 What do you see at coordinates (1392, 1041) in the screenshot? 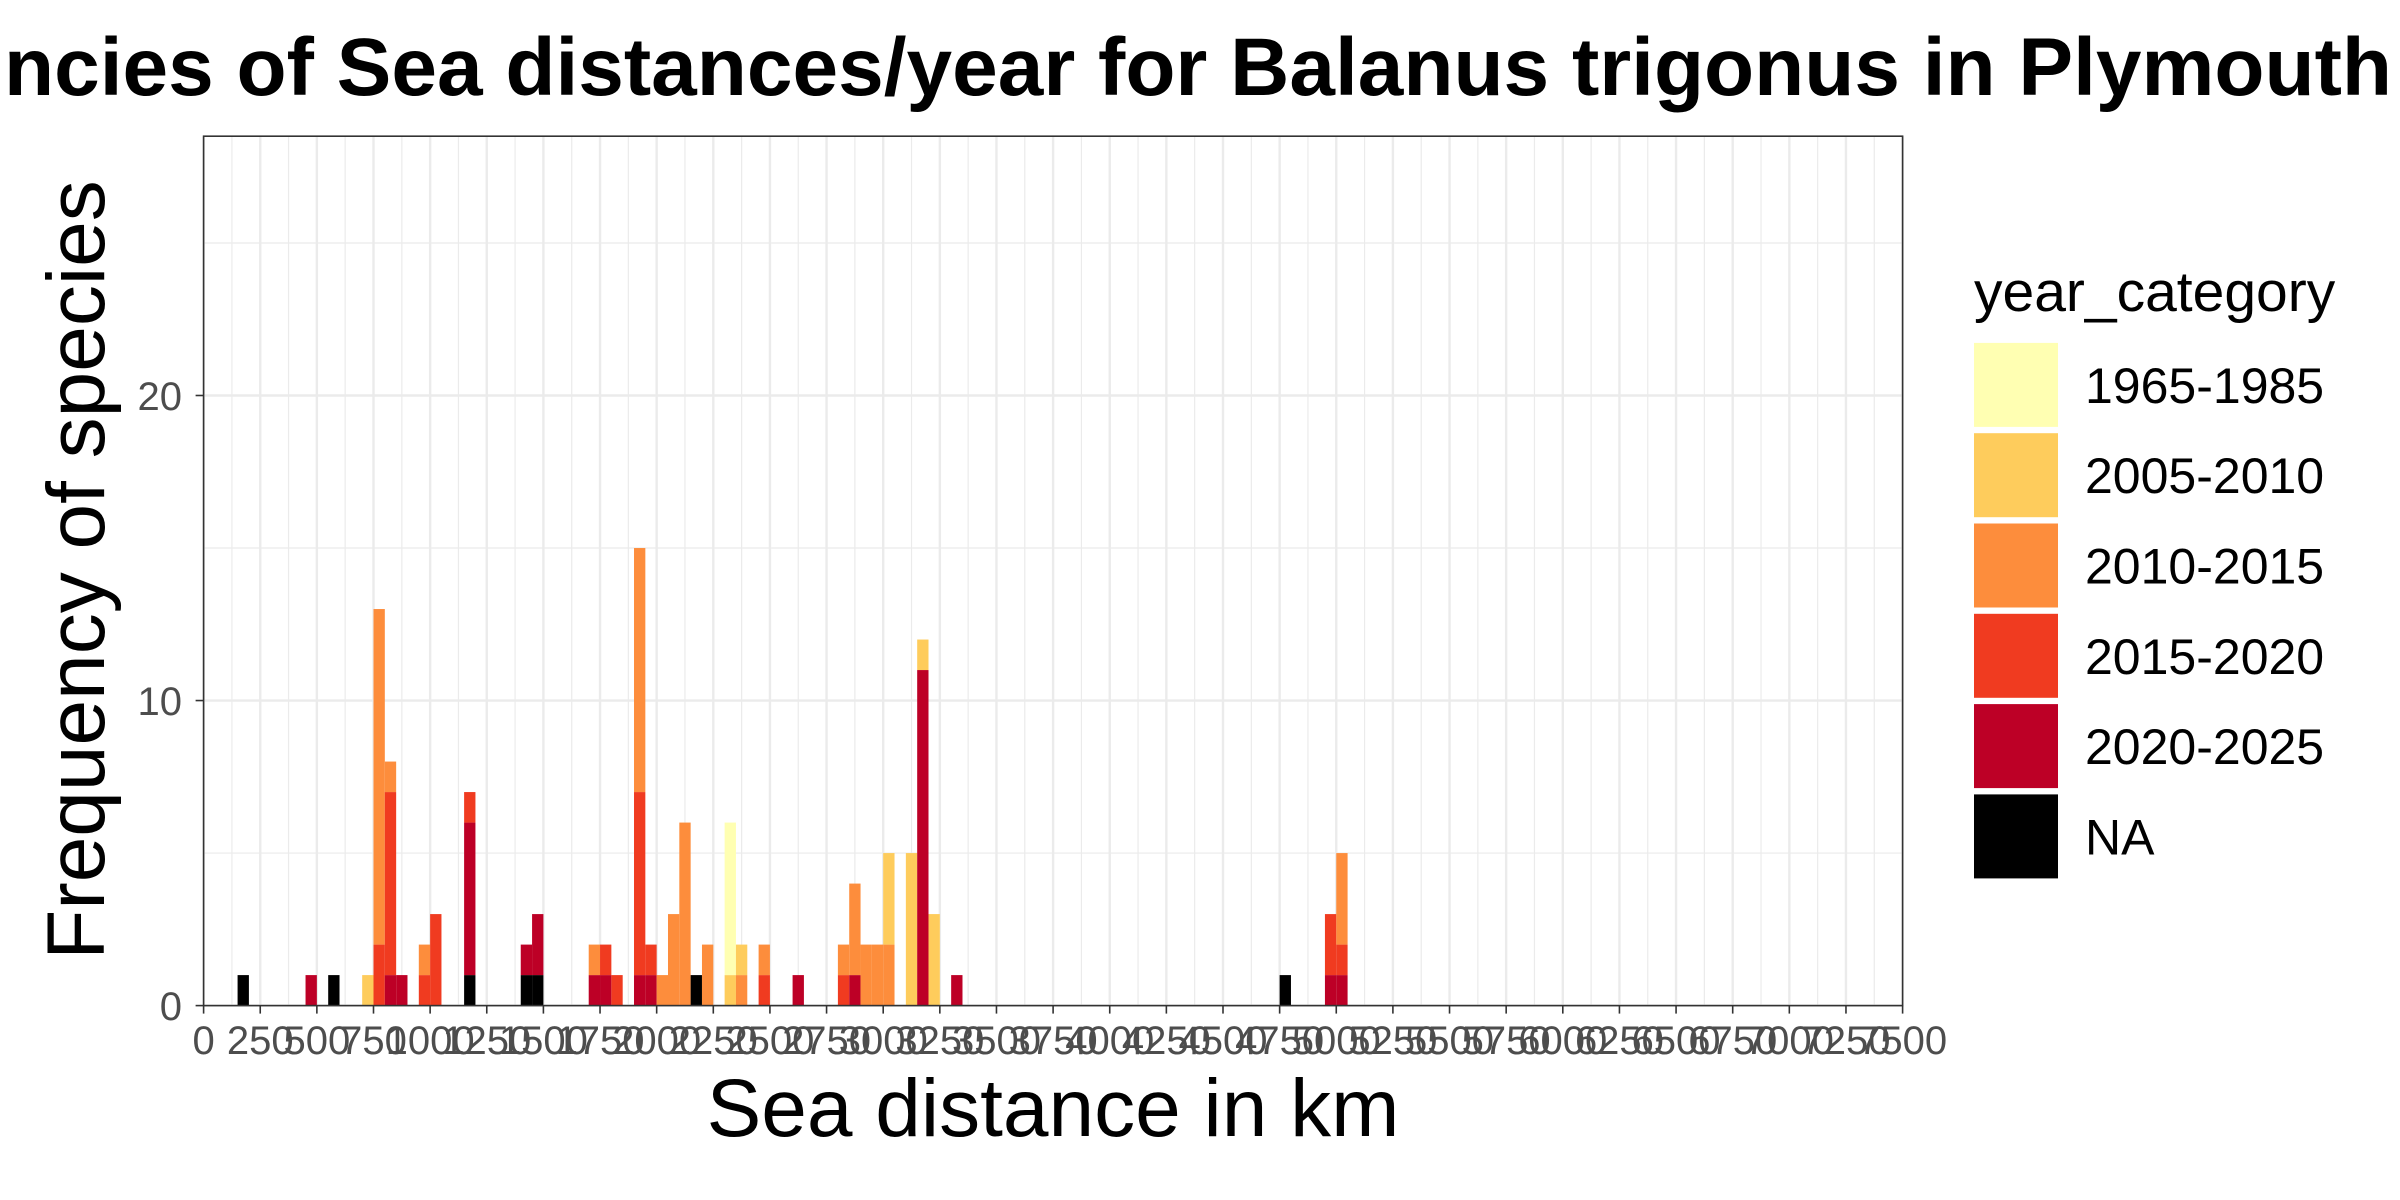
I see `x-tick-label: 5250` at bounding box center [1392, 1041].